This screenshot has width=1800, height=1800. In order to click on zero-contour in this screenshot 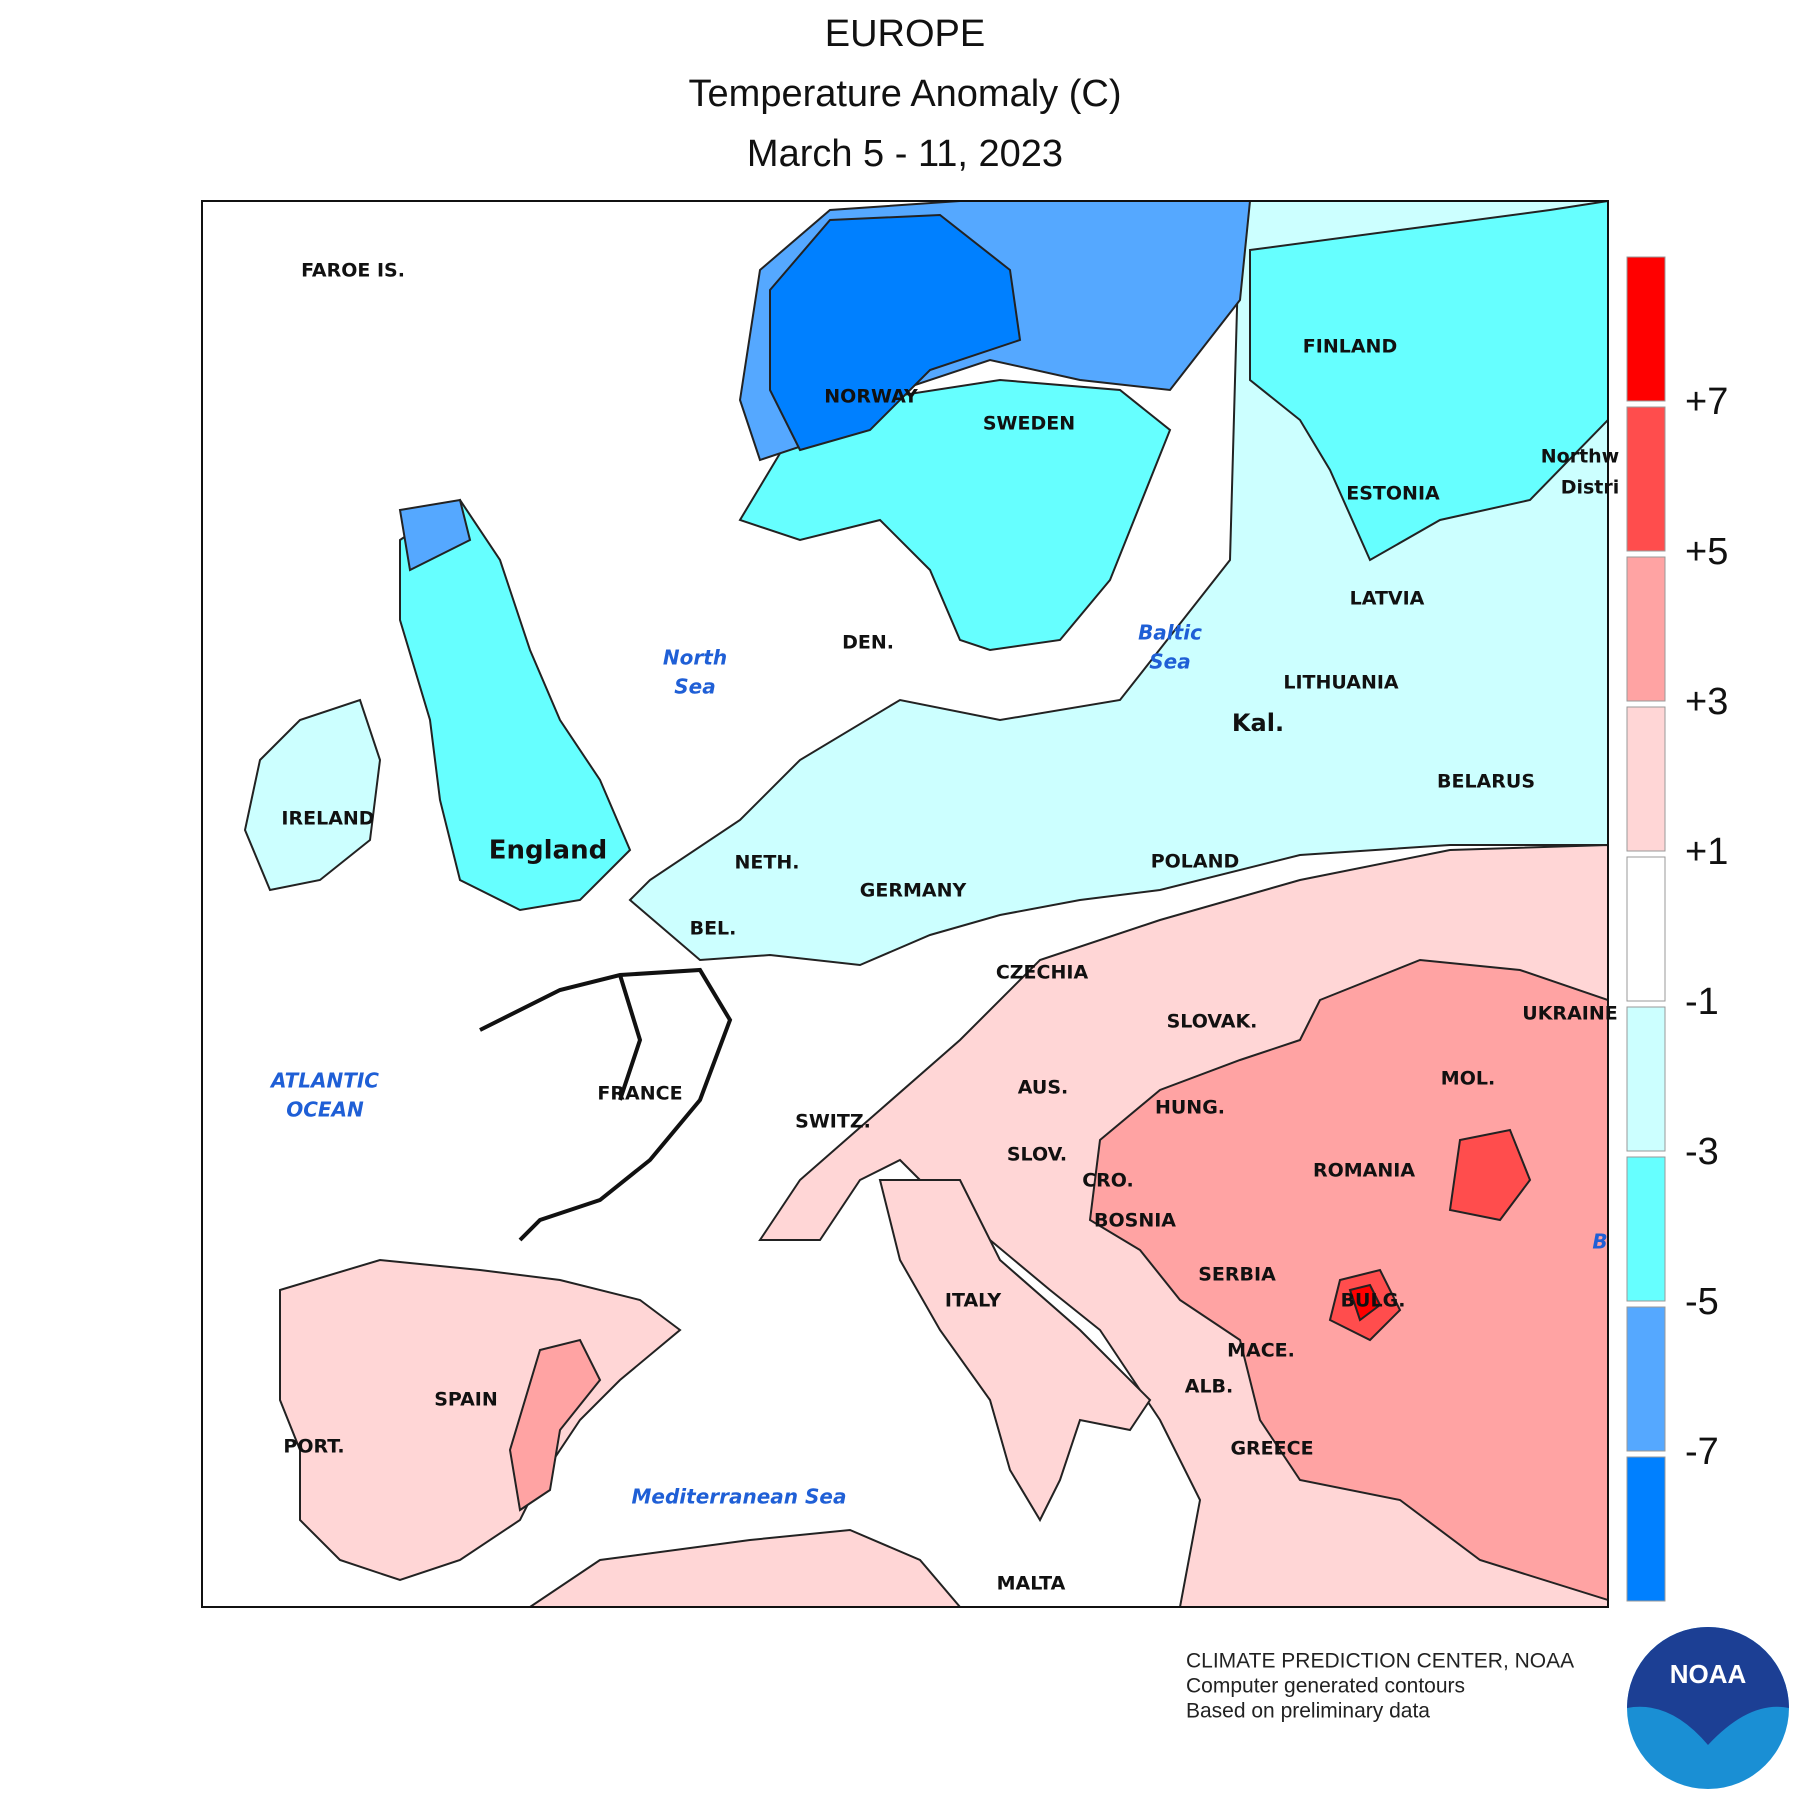, I will do `click(606, 1104)`.